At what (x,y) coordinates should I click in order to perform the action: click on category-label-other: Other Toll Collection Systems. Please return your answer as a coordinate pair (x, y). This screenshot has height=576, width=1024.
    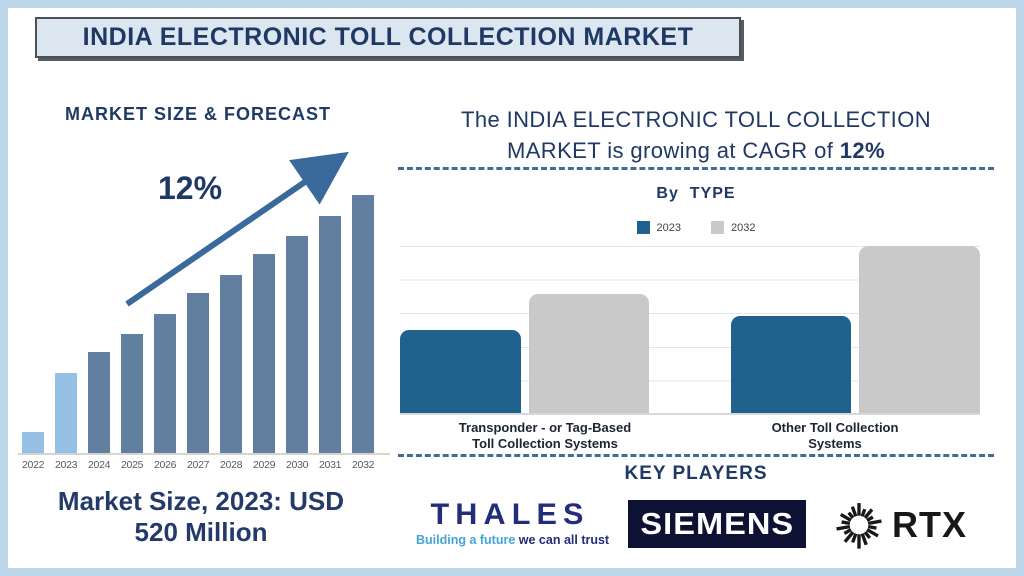
    Looking at the image, I should click on (835, 436).